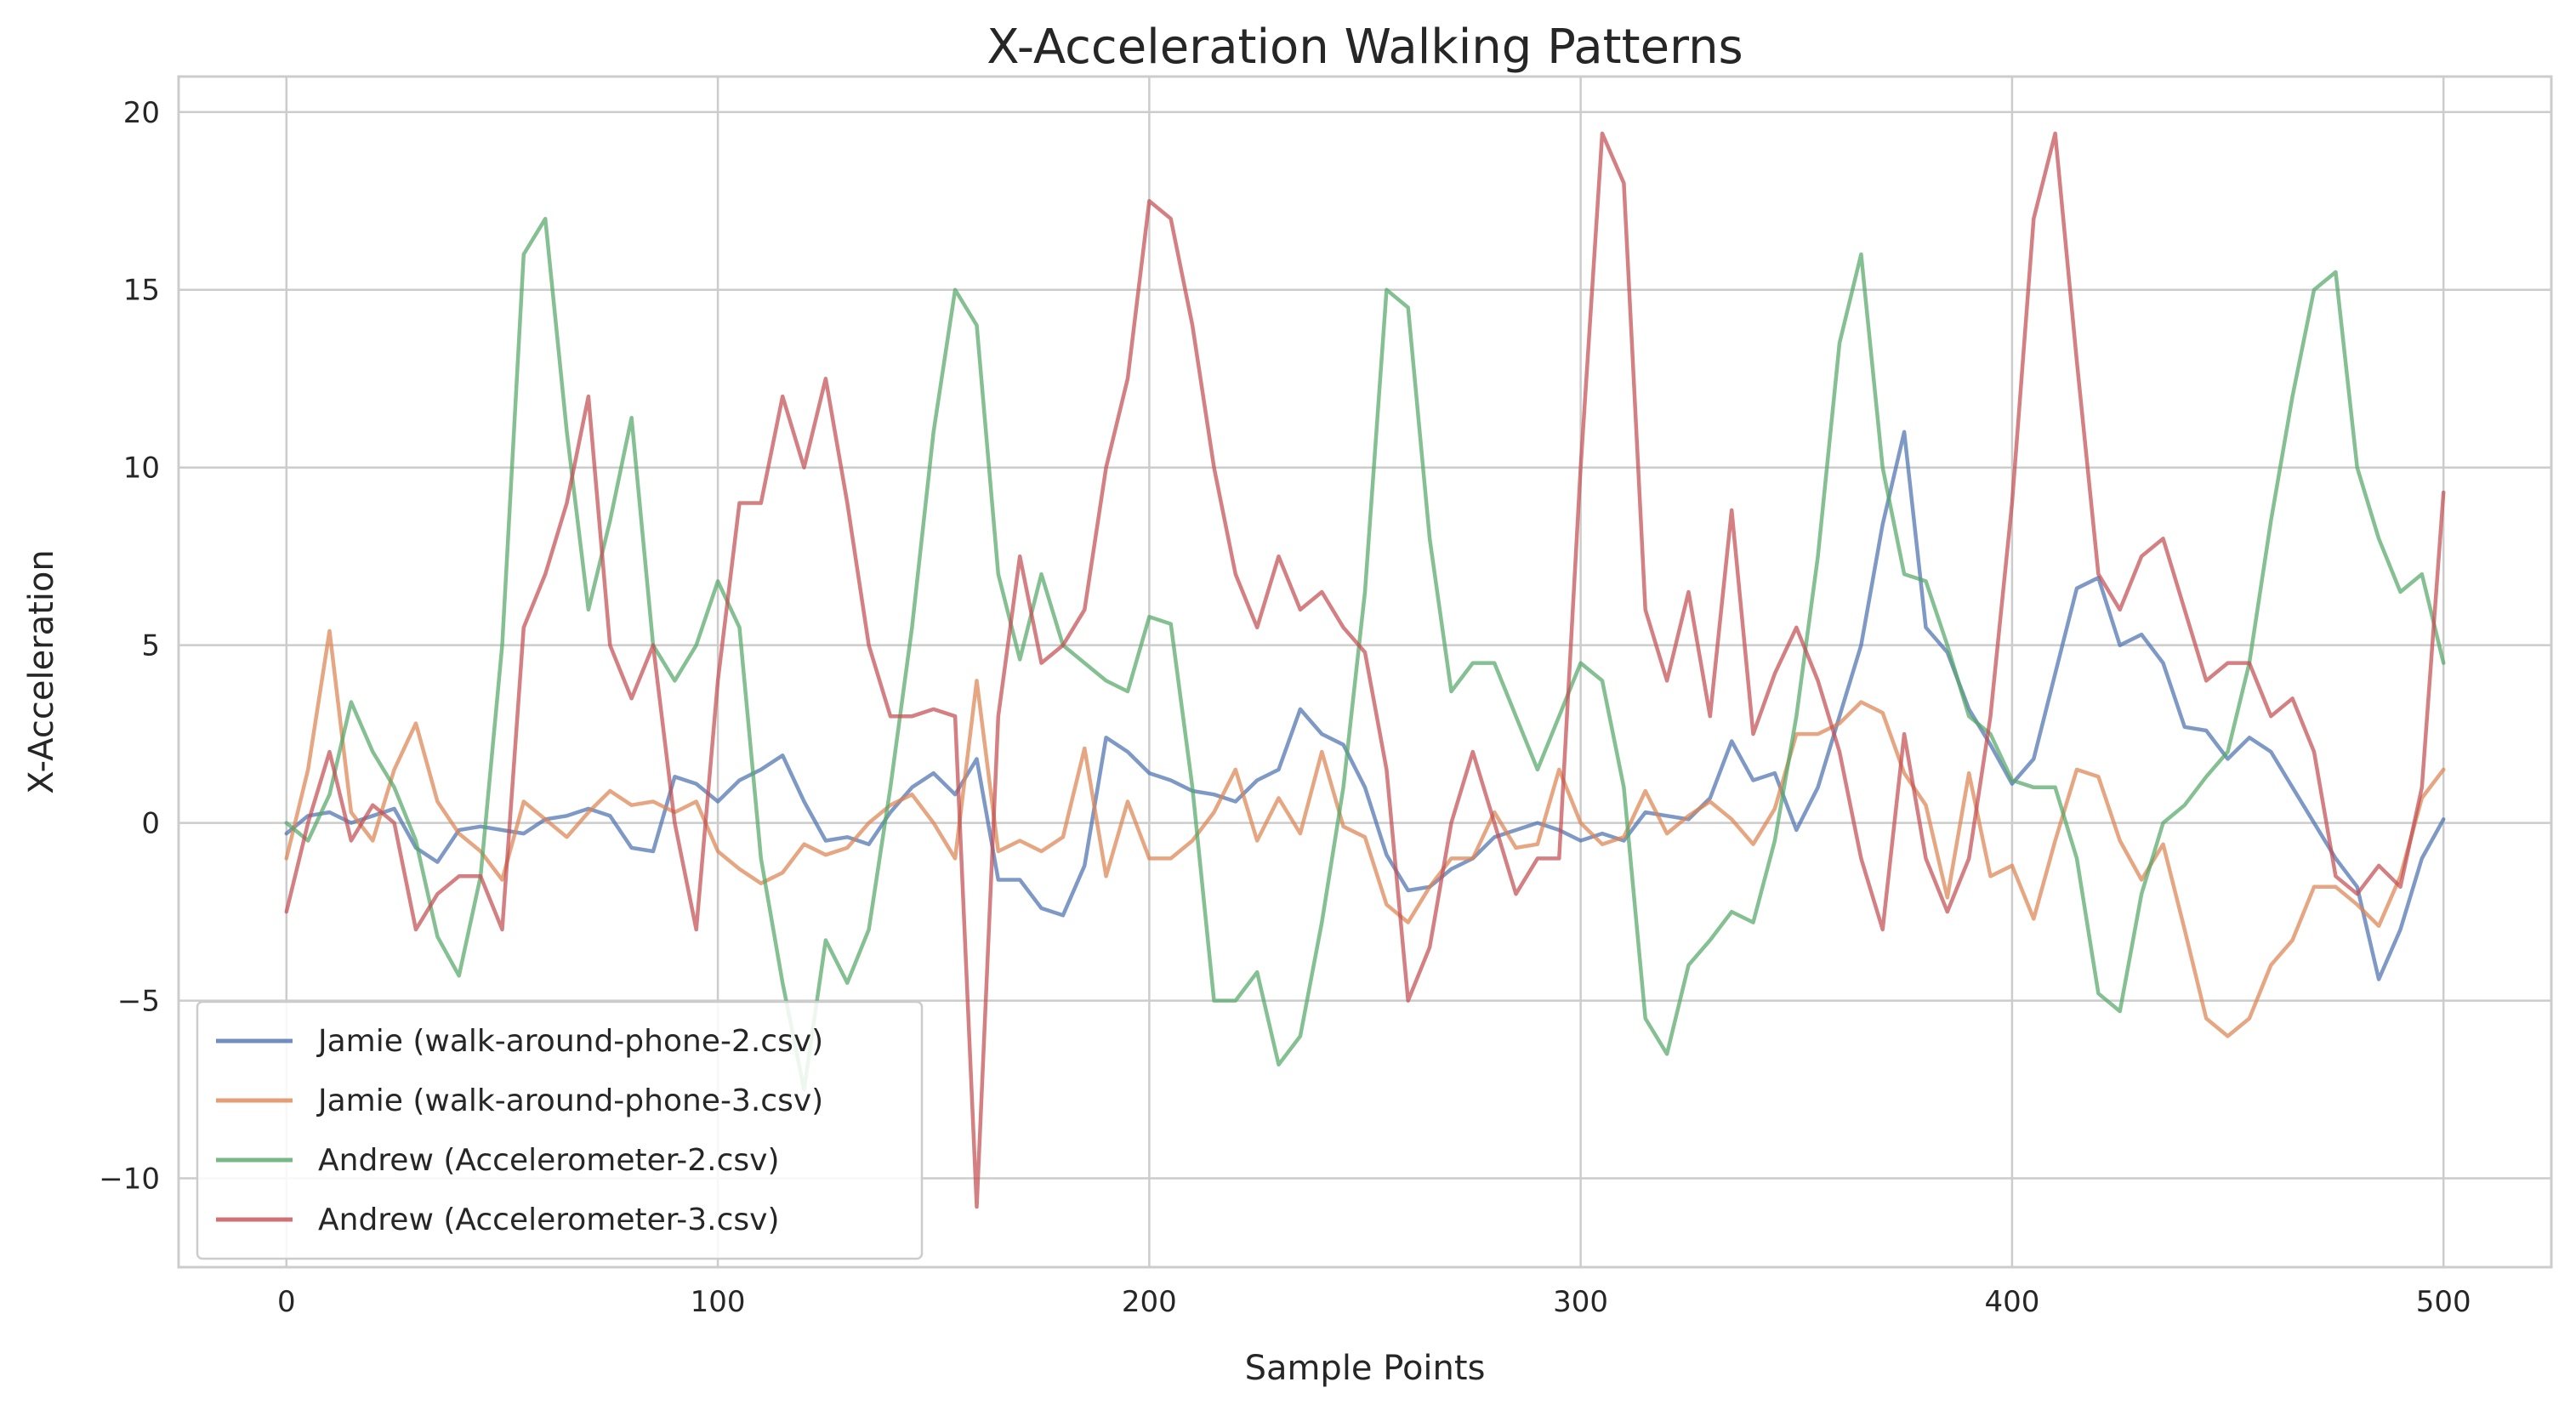  I want to click on x-tick-label: 500, so click(2443, 1302).